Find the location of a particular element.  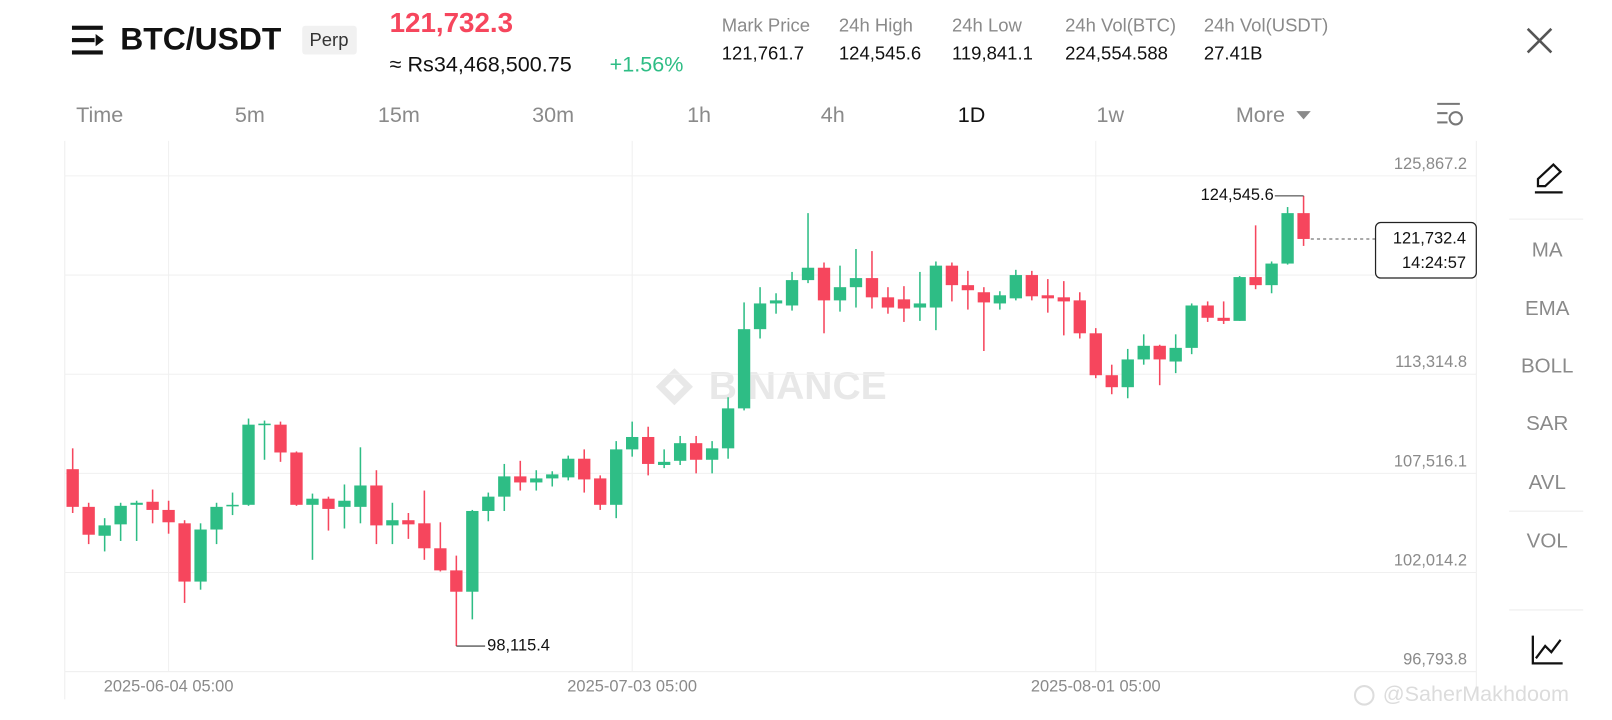

close-button is located at coordinates (1539, 40).